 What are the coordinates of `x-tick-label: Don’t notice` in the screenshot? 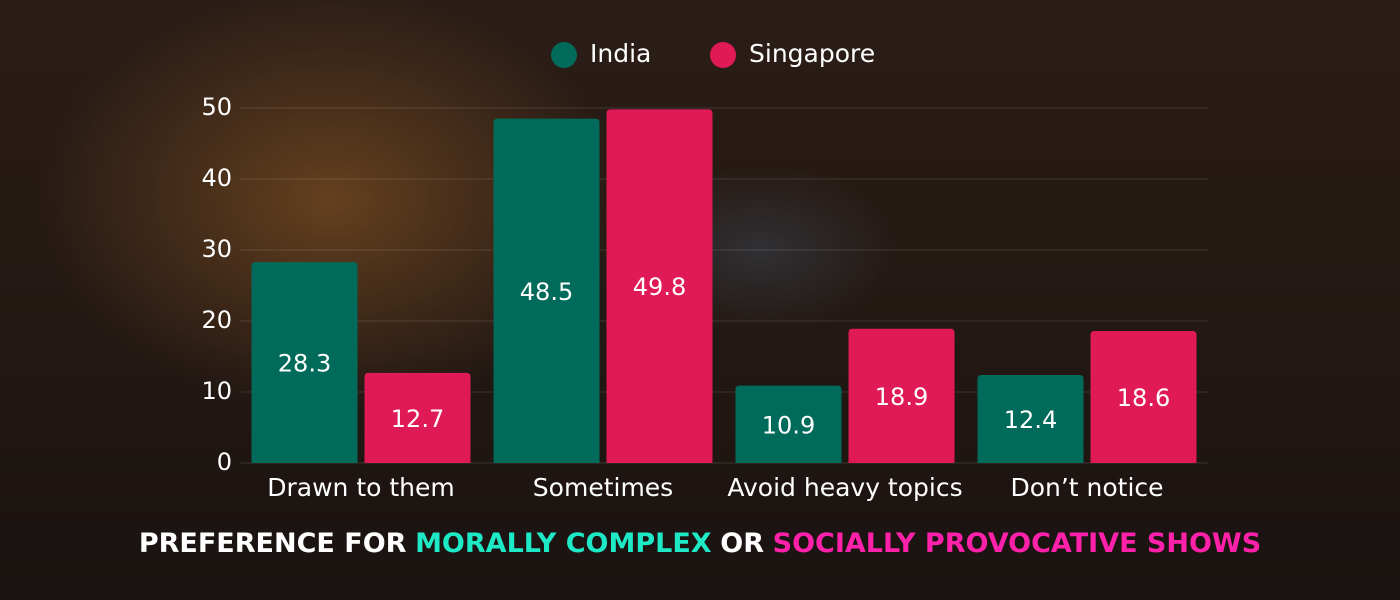 It's located at (1086, 487).